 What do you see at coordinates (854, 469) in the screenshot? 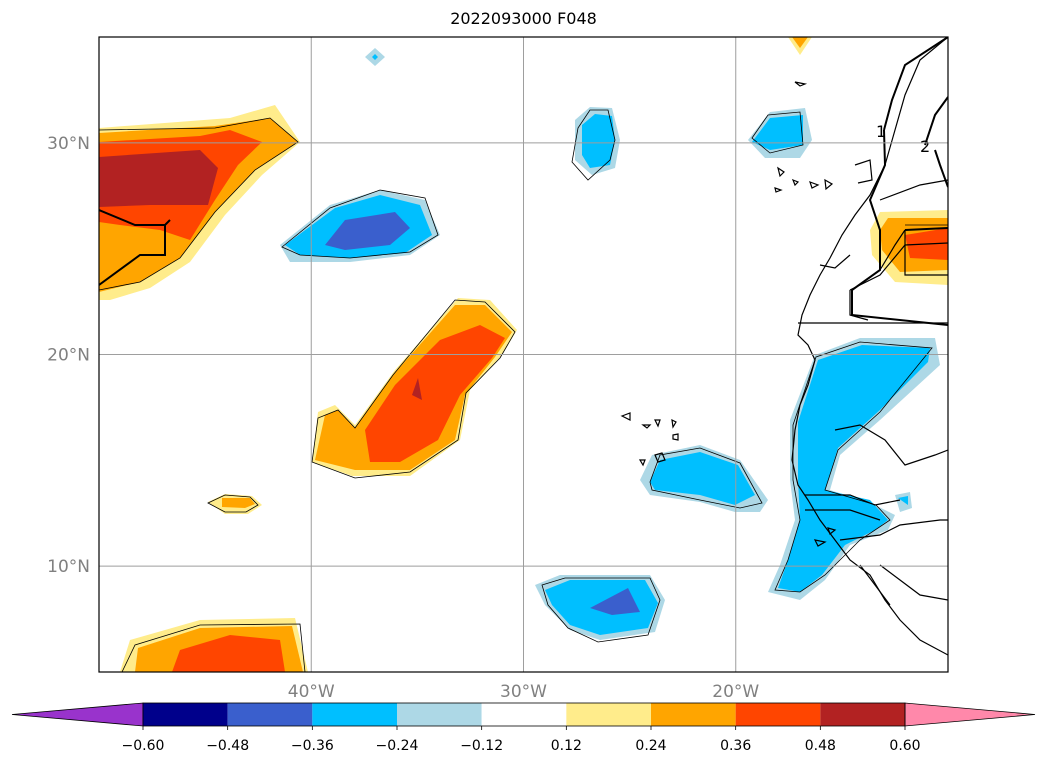
I see `negative-anomaly-africa` at bounding box center [854, 469].